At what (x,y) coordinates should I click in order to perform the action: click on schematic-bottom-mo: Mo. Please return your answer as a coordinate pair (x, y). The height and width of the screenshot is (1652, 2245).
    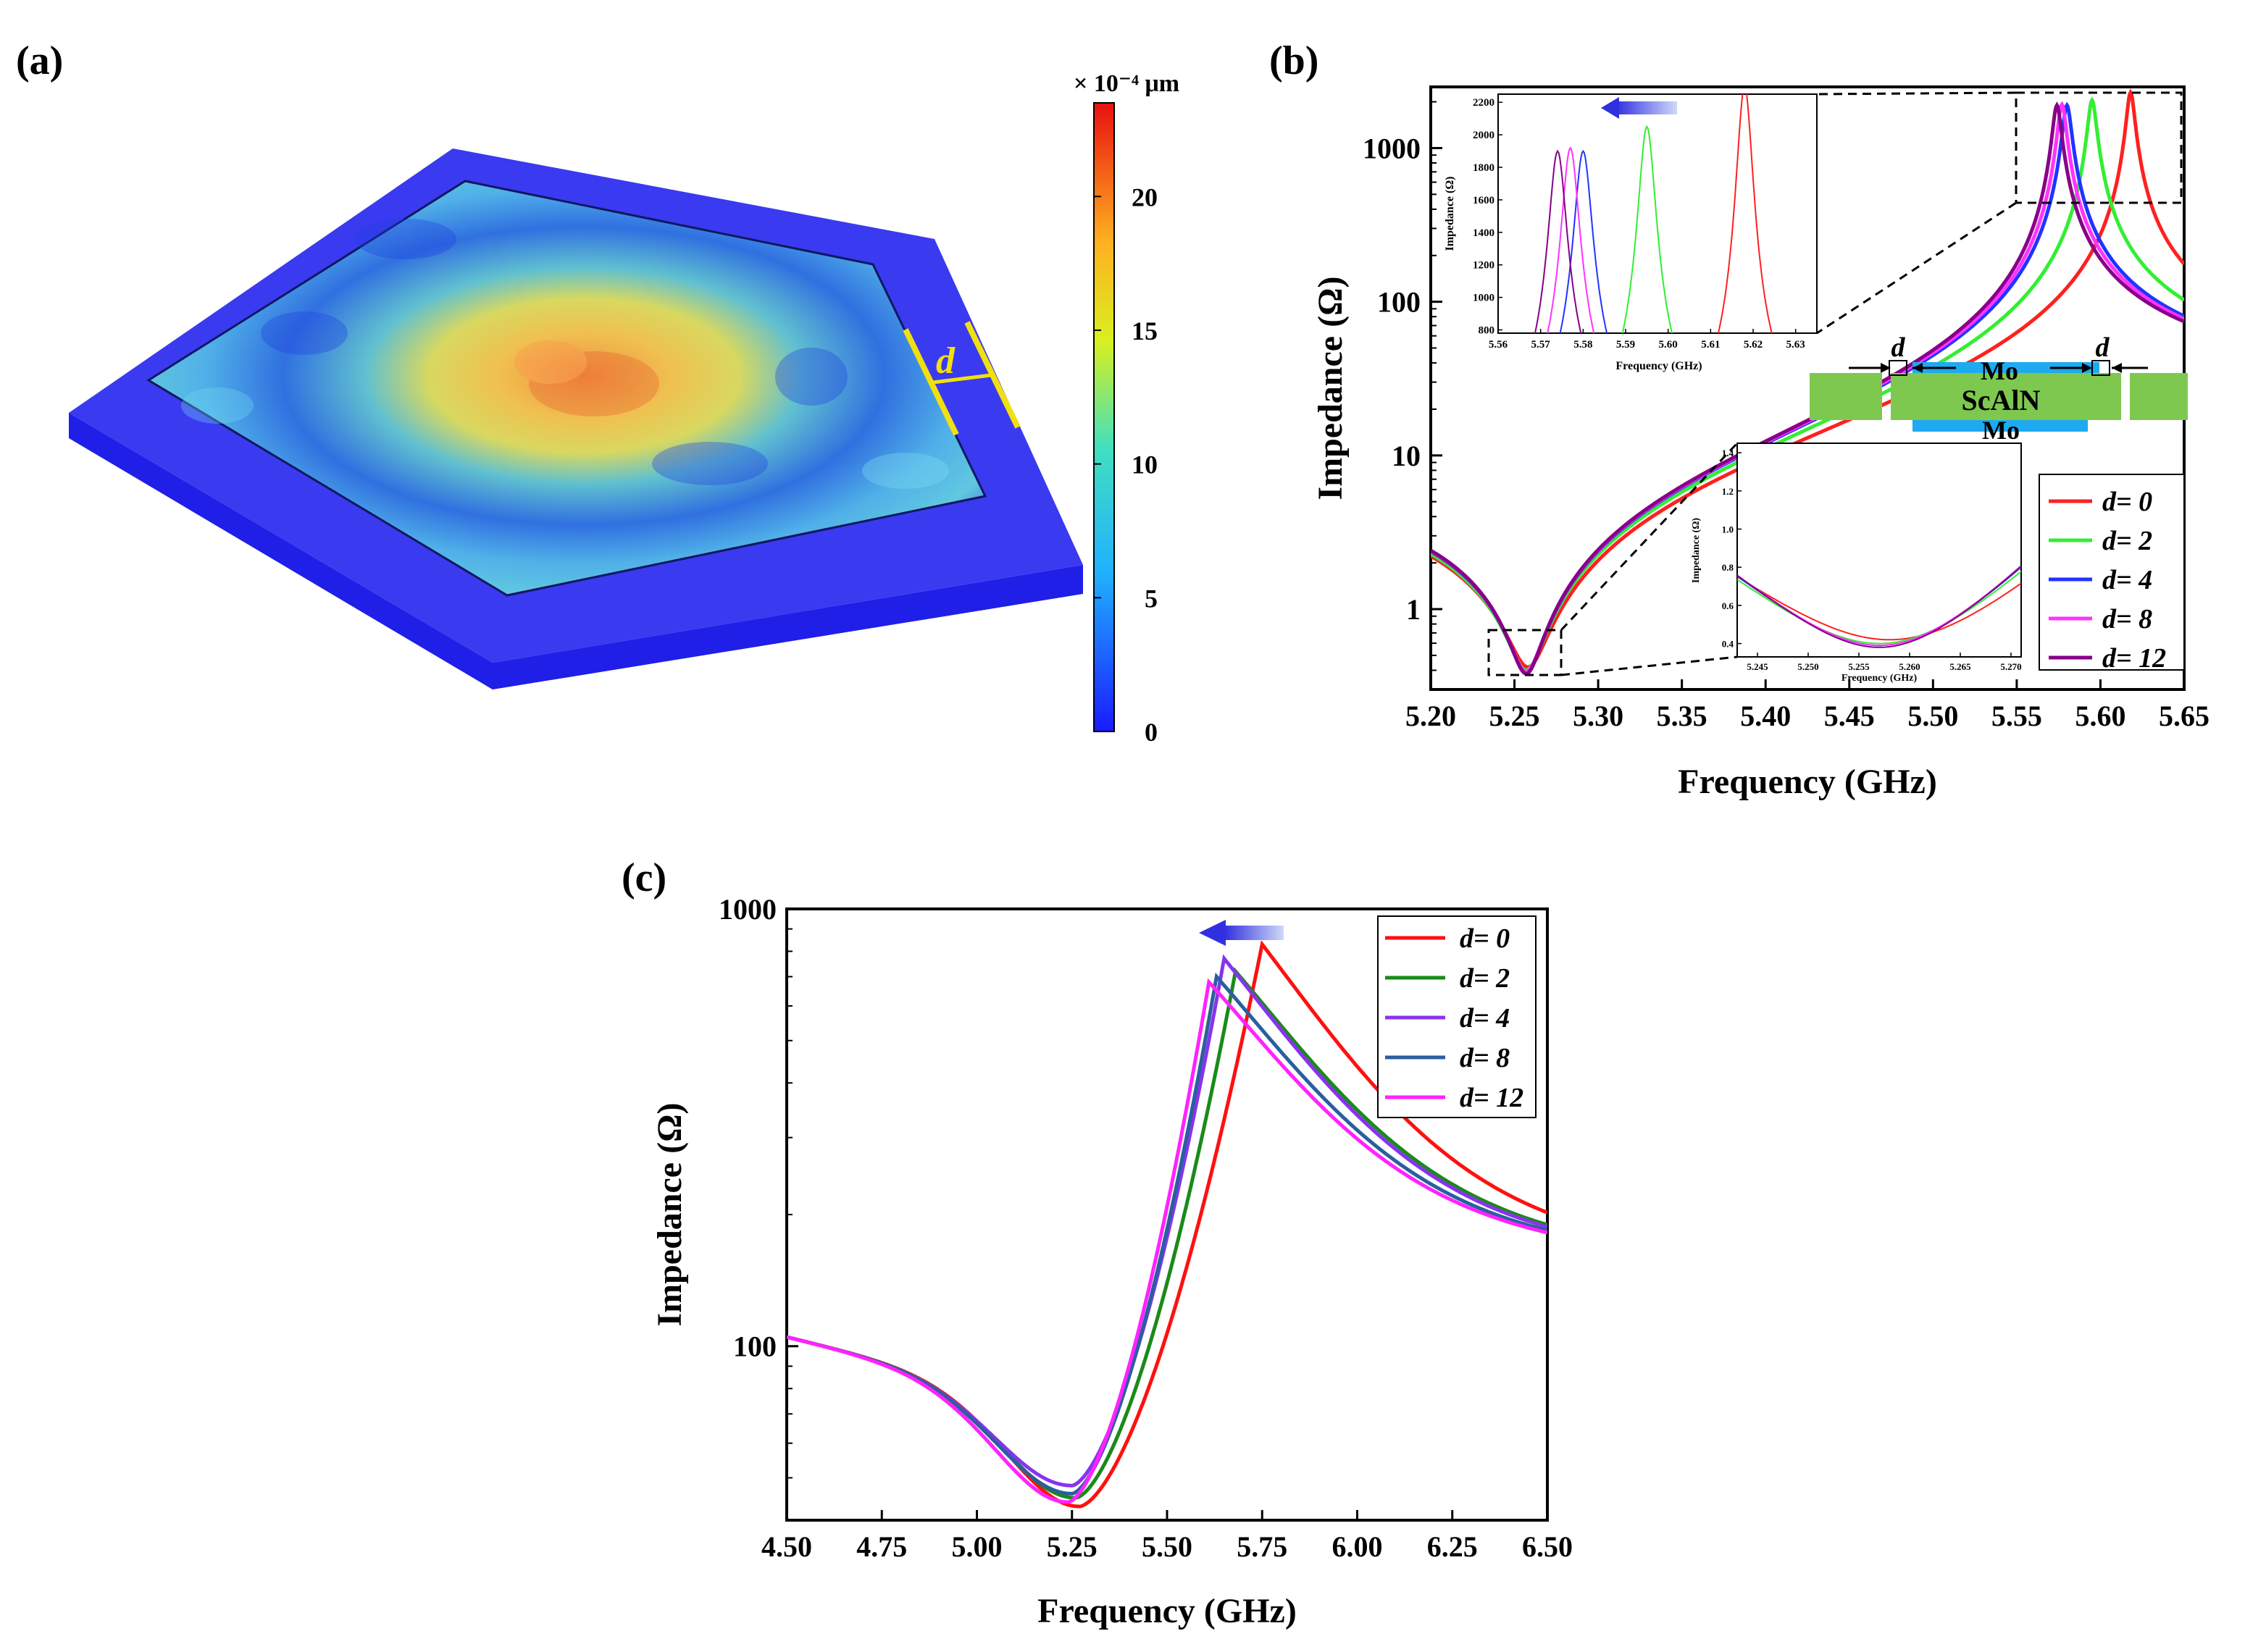
    Looking at the image, I should click on (2001, 430).